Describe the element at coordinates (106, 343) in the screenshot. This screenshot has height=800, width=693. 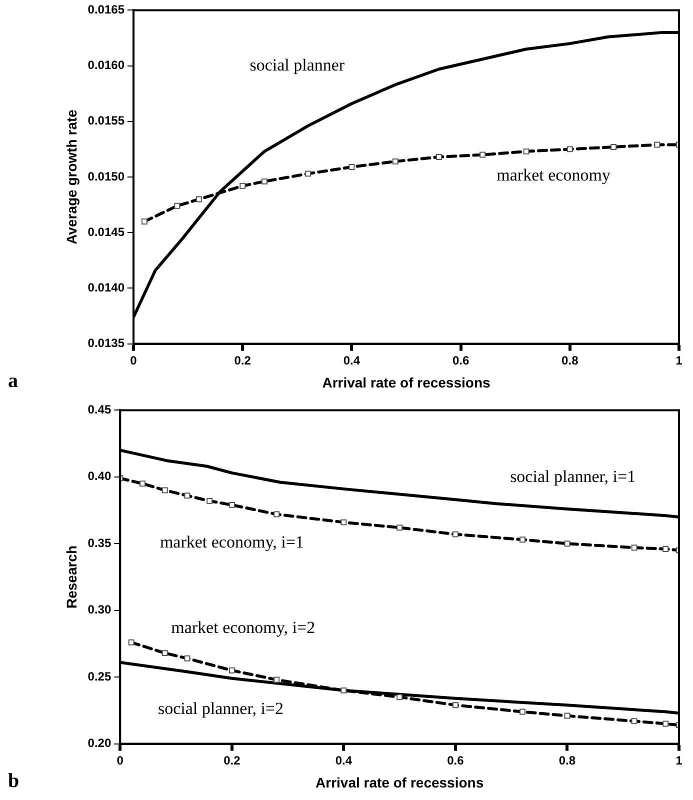
I see `y-tick-label: 0.0135` at that location.